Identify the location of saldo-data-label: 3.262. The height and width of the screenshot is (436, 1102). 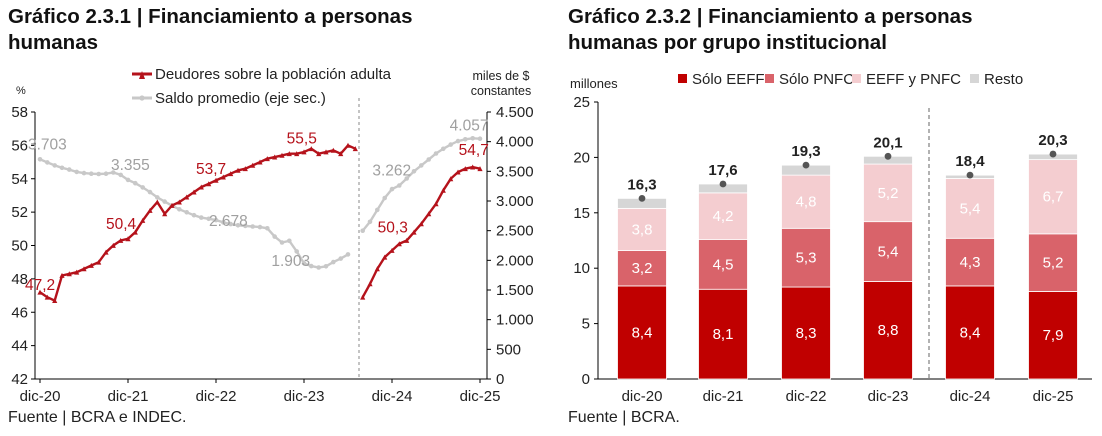
(391, 170).